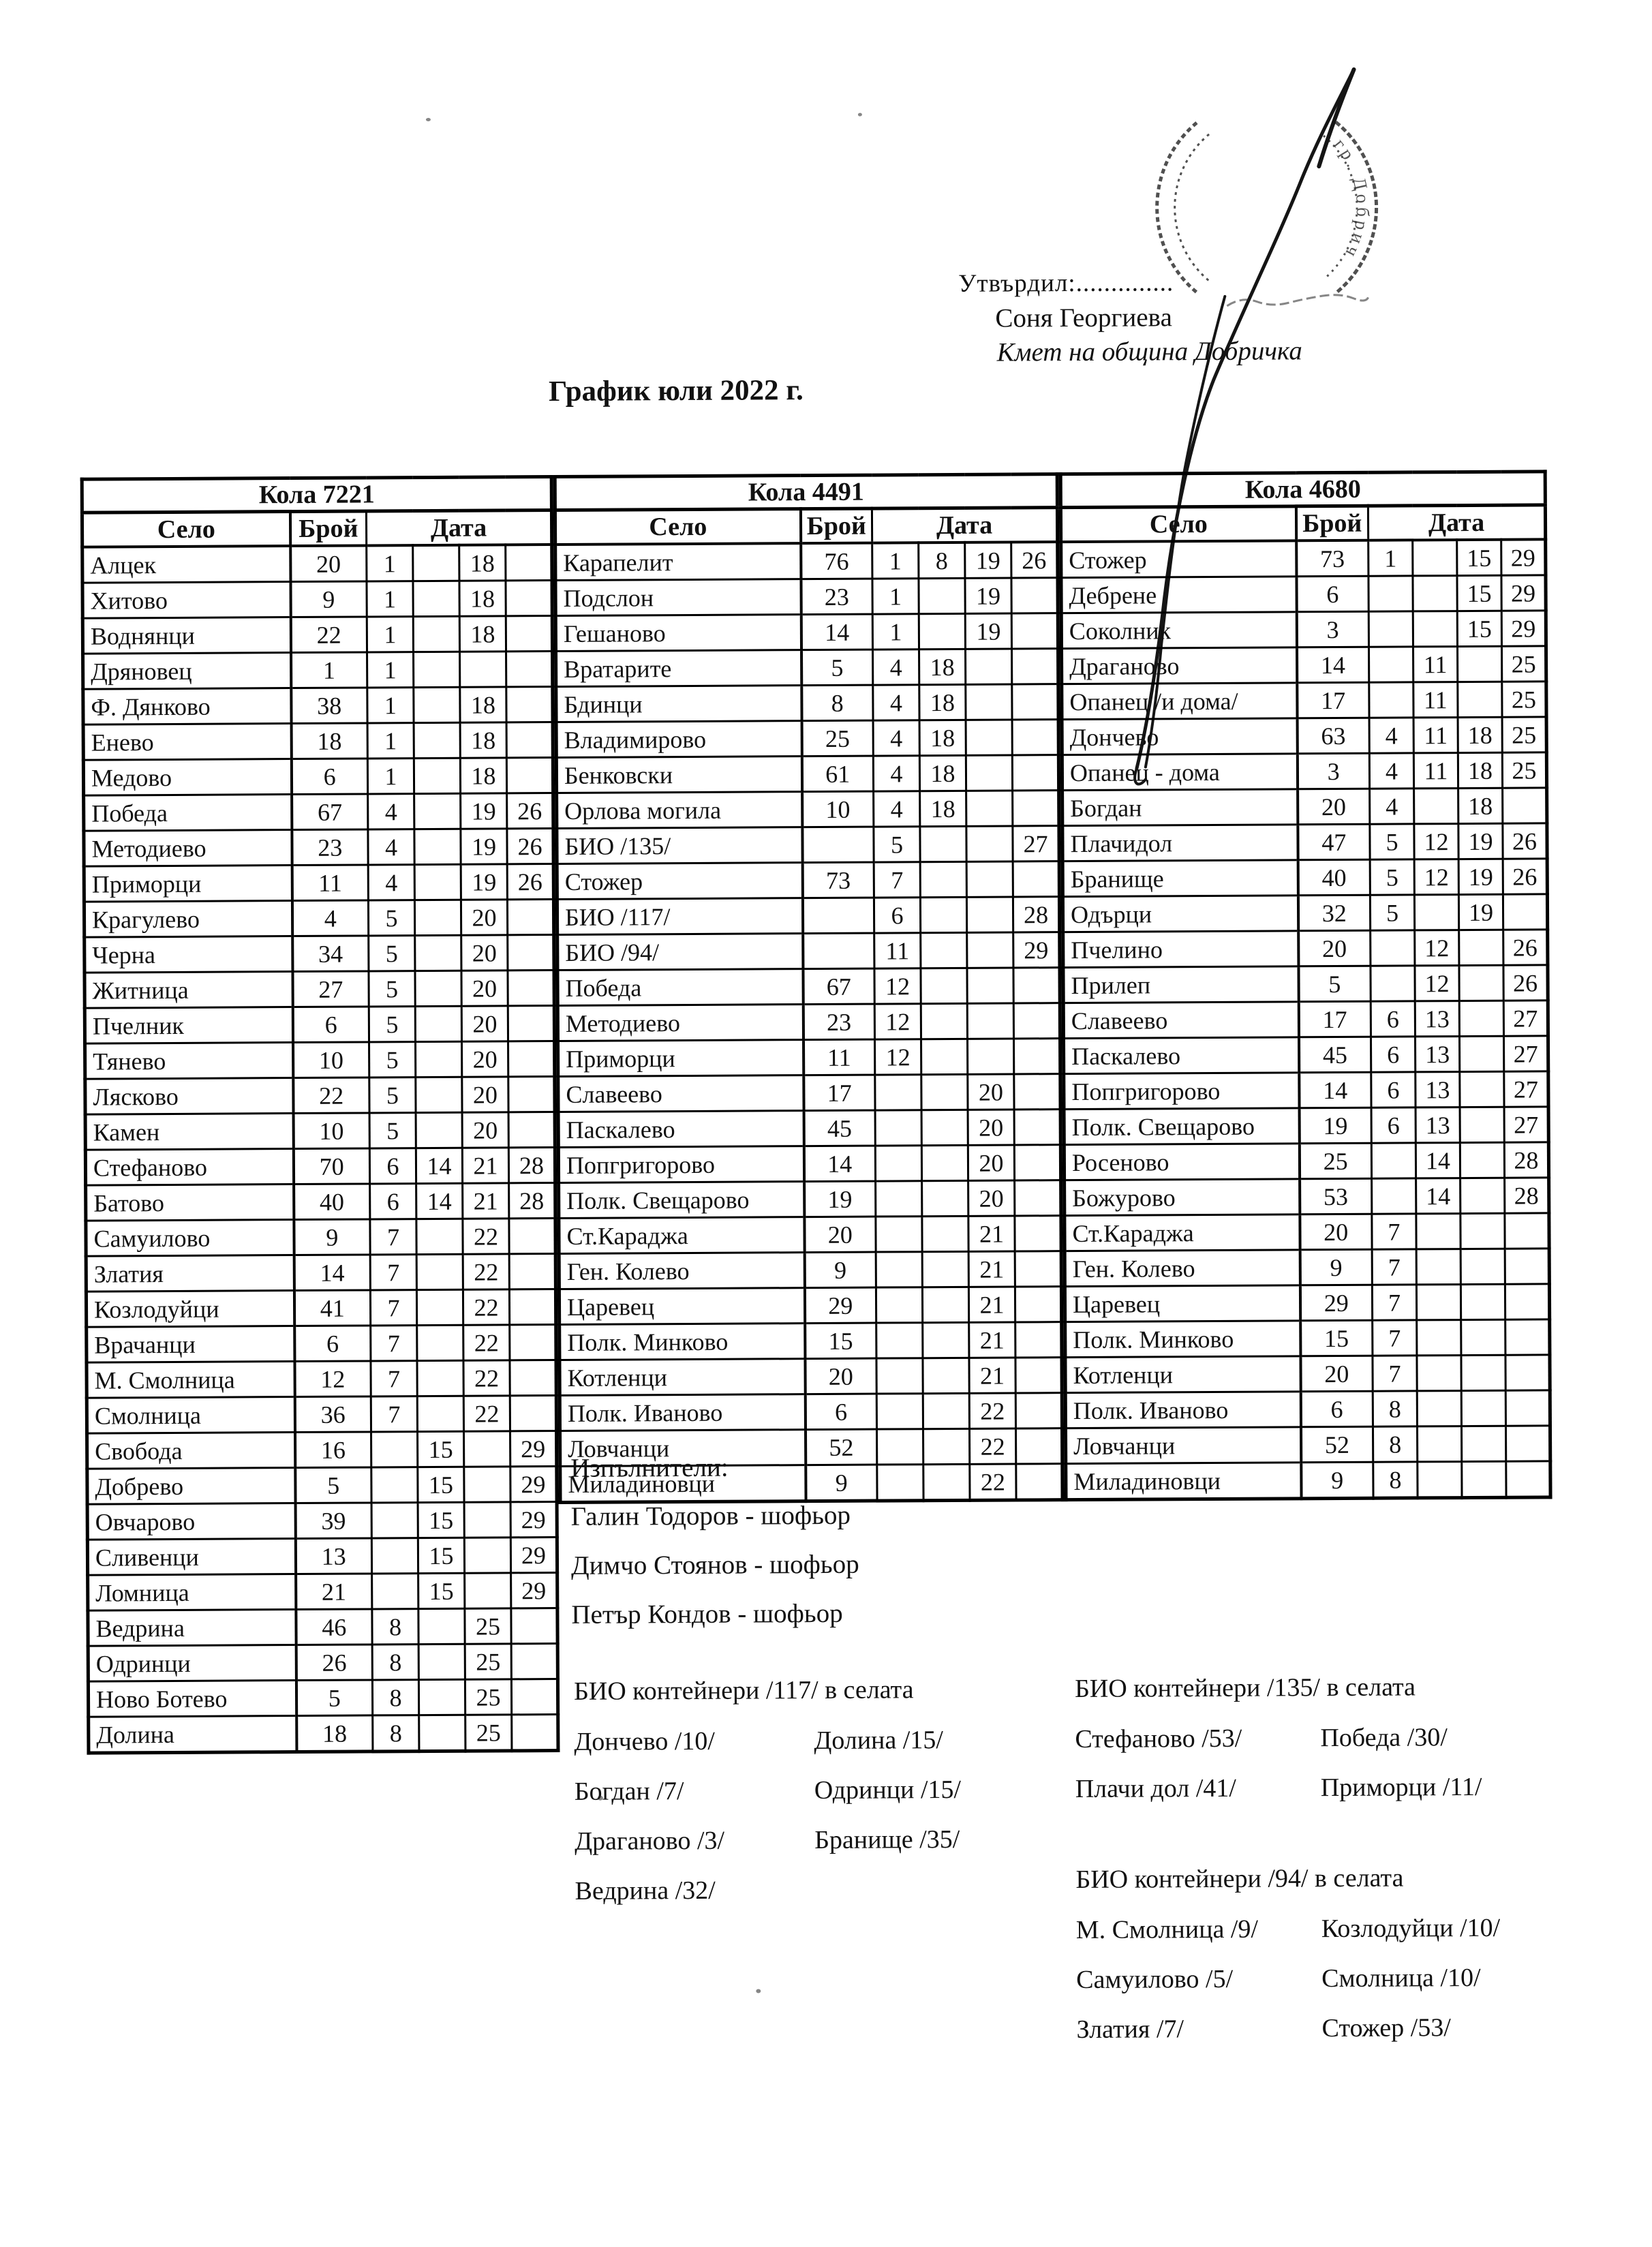 The height and width of the screenshot is (2247, 1652). What do you see at coordinates (809, 1163) in the screenshot?
I see `table-row: Попгригорово 14 20` at bounding box center [809, 1163].